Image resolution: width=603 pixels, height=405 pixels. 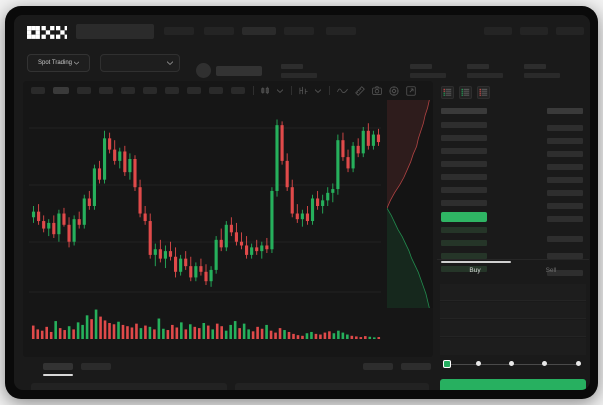 What do you see at coordinates (203, 70) in the screenshot?
I see `pair-avatar` at bounding box center [203, 70].